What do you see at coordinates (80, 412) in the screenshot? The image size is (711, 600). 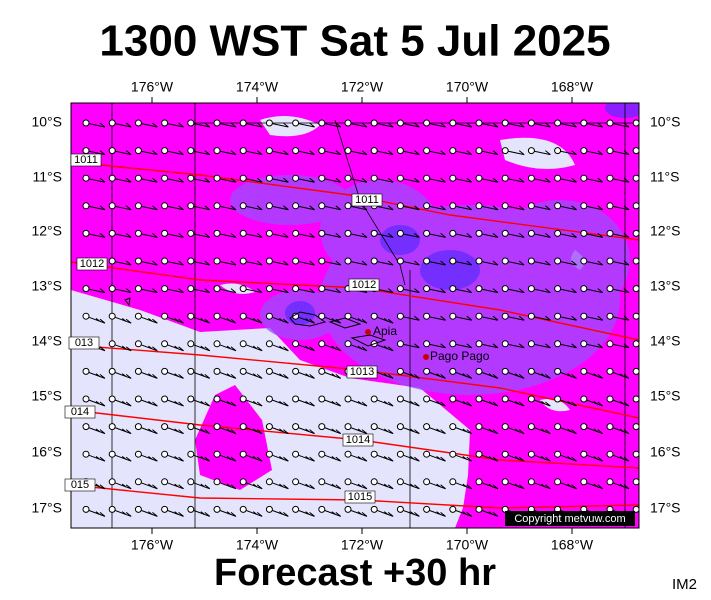 I see `isobar-label: 014` at bounding box center [80, 412].